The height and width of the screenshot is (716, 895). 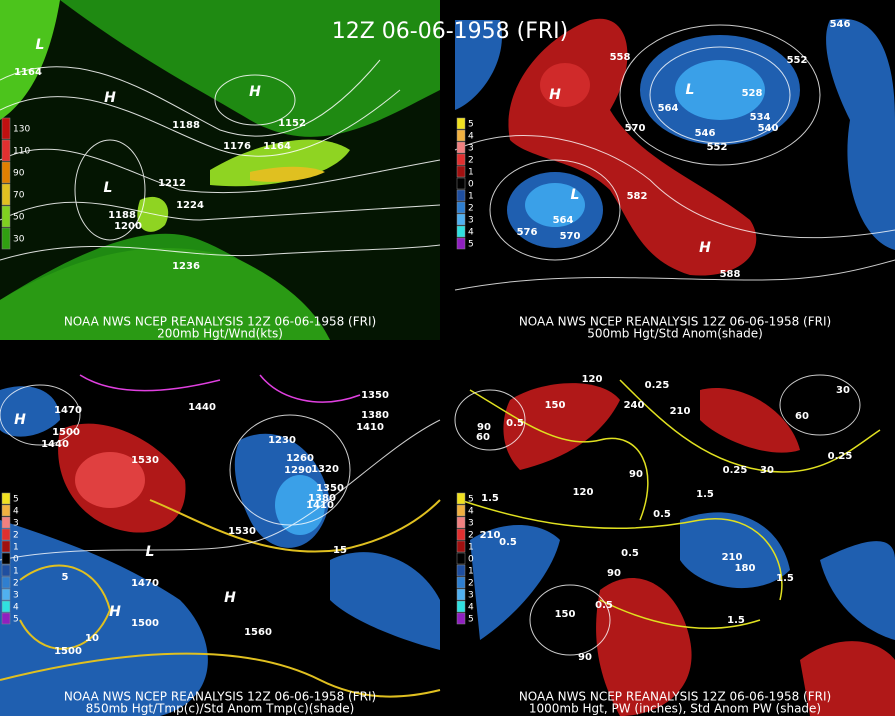 I want to click on contour-label: 1188, so click(x=186, y=125).